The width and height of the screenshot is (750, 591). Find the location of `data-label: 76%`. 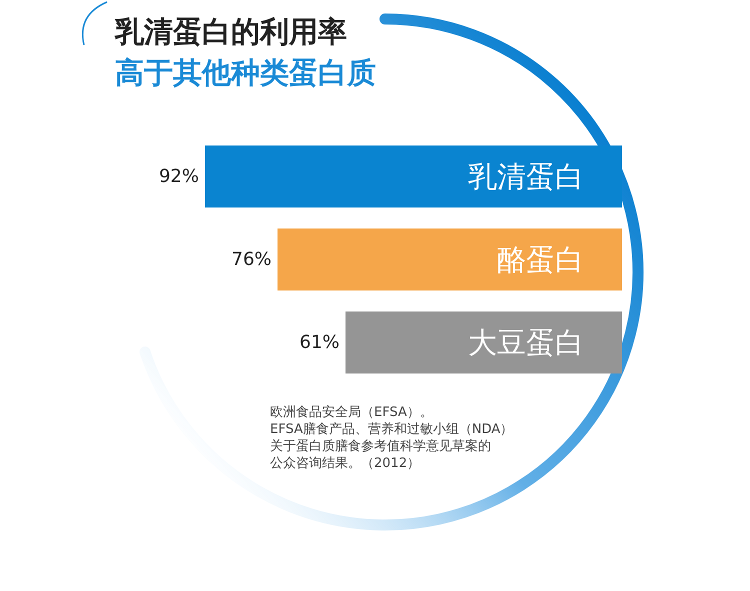

data-label: 76% is located at coordinates (252, 259).